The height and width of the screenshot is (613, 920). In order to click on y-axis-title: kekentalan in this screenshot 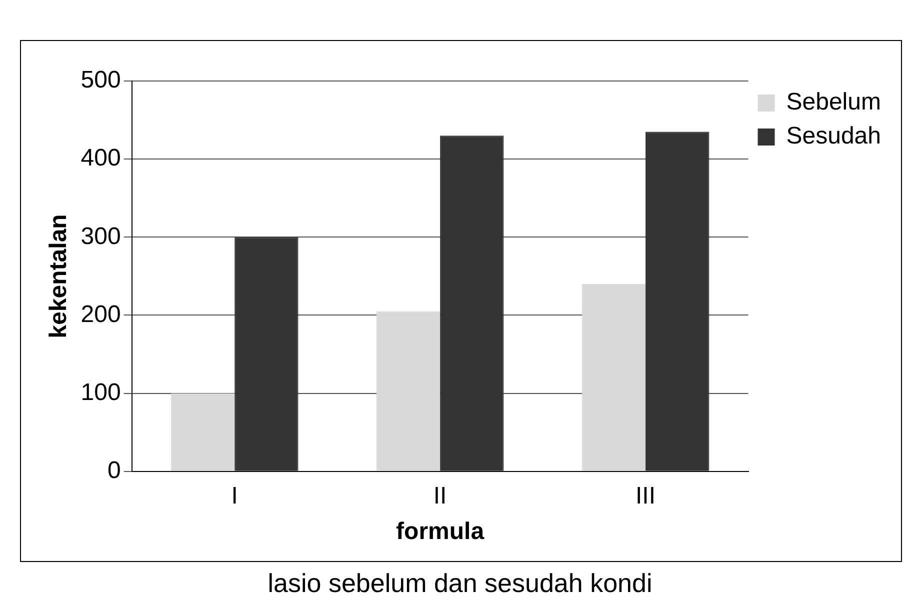, I will do `click(58, 276)`.